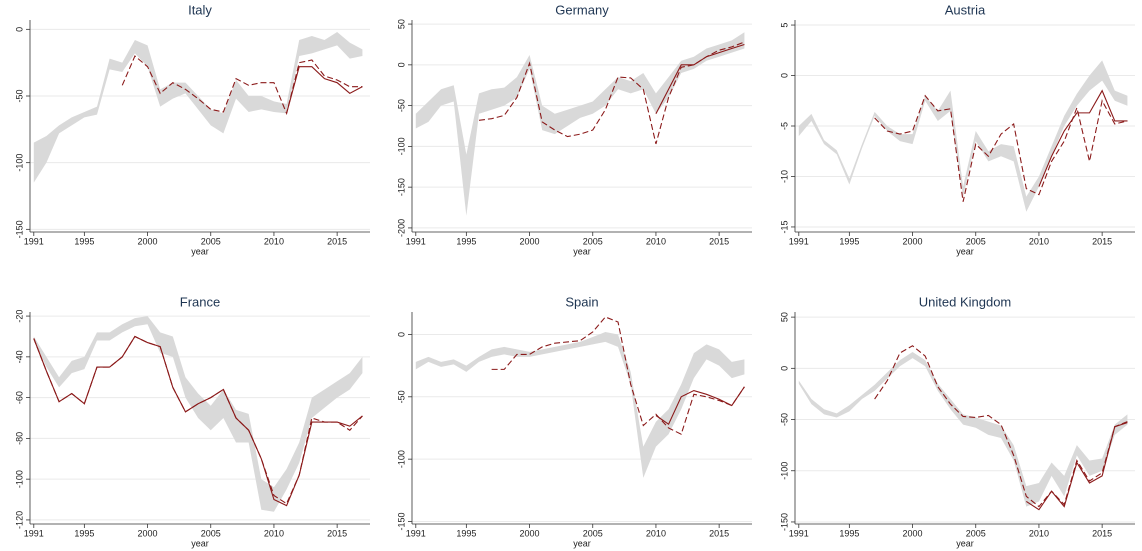 The image size is (1142, 551). What do you see at coordinates (401, 228) in the screenshot?
I see `y-tick-label: -200` at bounding box center [401, 228].